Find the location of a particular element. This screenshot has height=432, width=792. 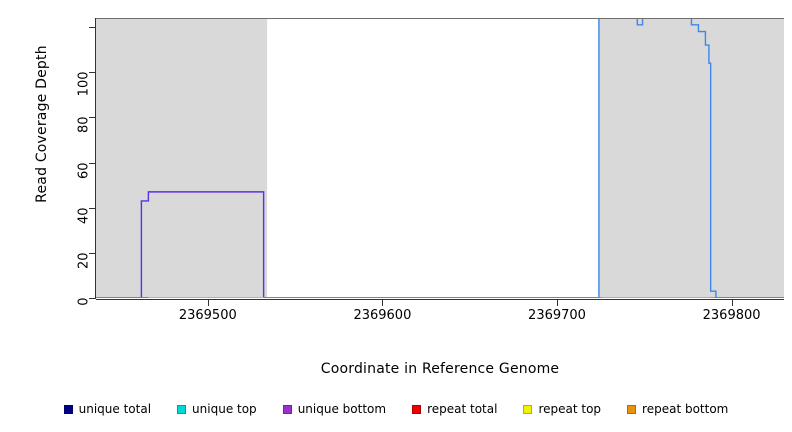

y-tick-label-wrap: 60 is located at coordinates (67, 170).